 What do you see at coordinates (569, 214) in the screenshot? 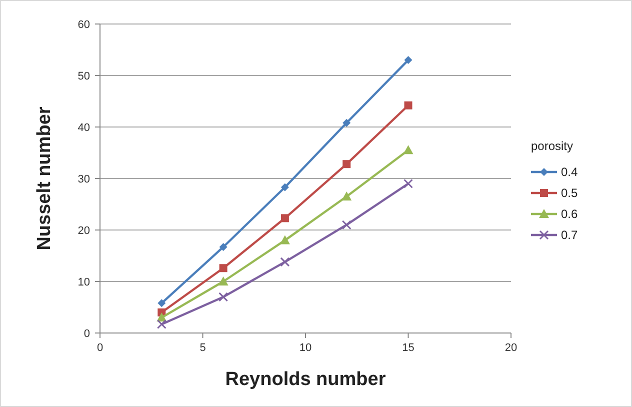
I see `legend-label: 0.6` at bounding box center [569, 214].